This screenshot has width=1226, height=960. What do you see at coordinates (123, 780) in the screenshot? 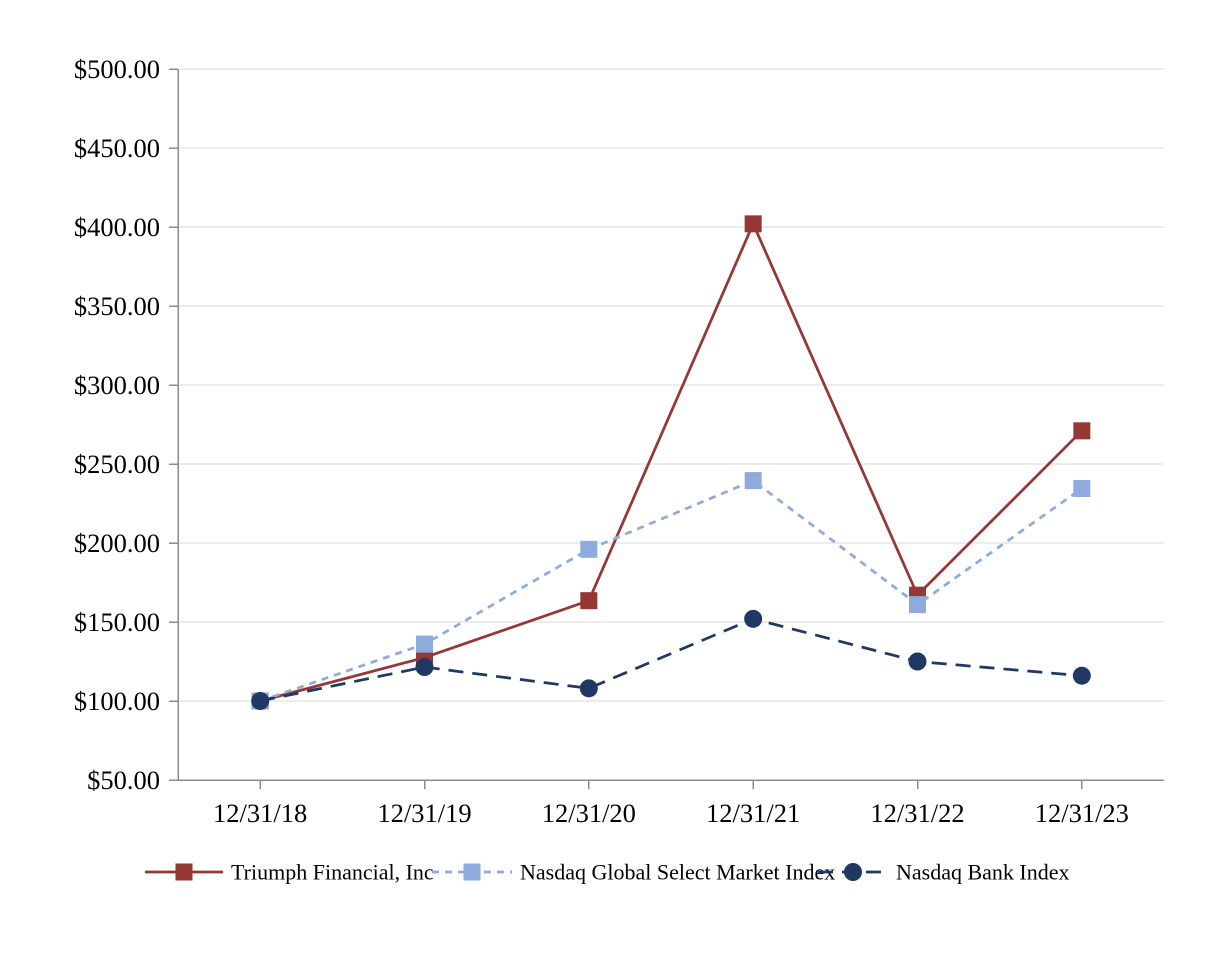
I see `y-tick-label: $50.00` at bounding box center [123, 780].